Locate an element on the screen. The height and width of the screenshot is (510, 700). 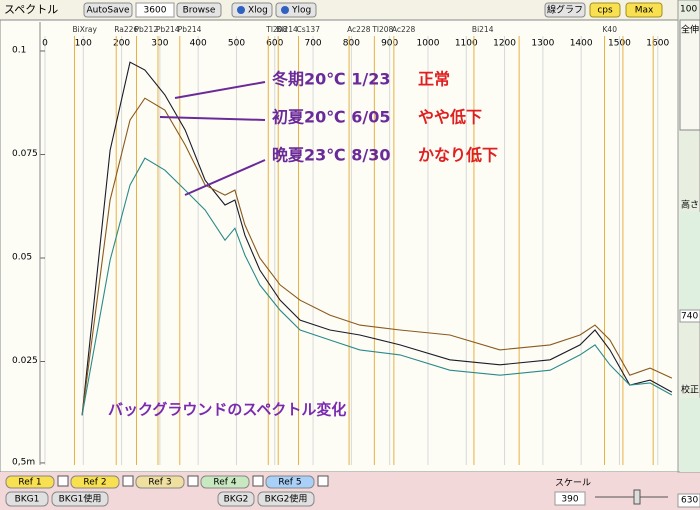
x-tick-label: 1300 is located at coordinates (542, 44).